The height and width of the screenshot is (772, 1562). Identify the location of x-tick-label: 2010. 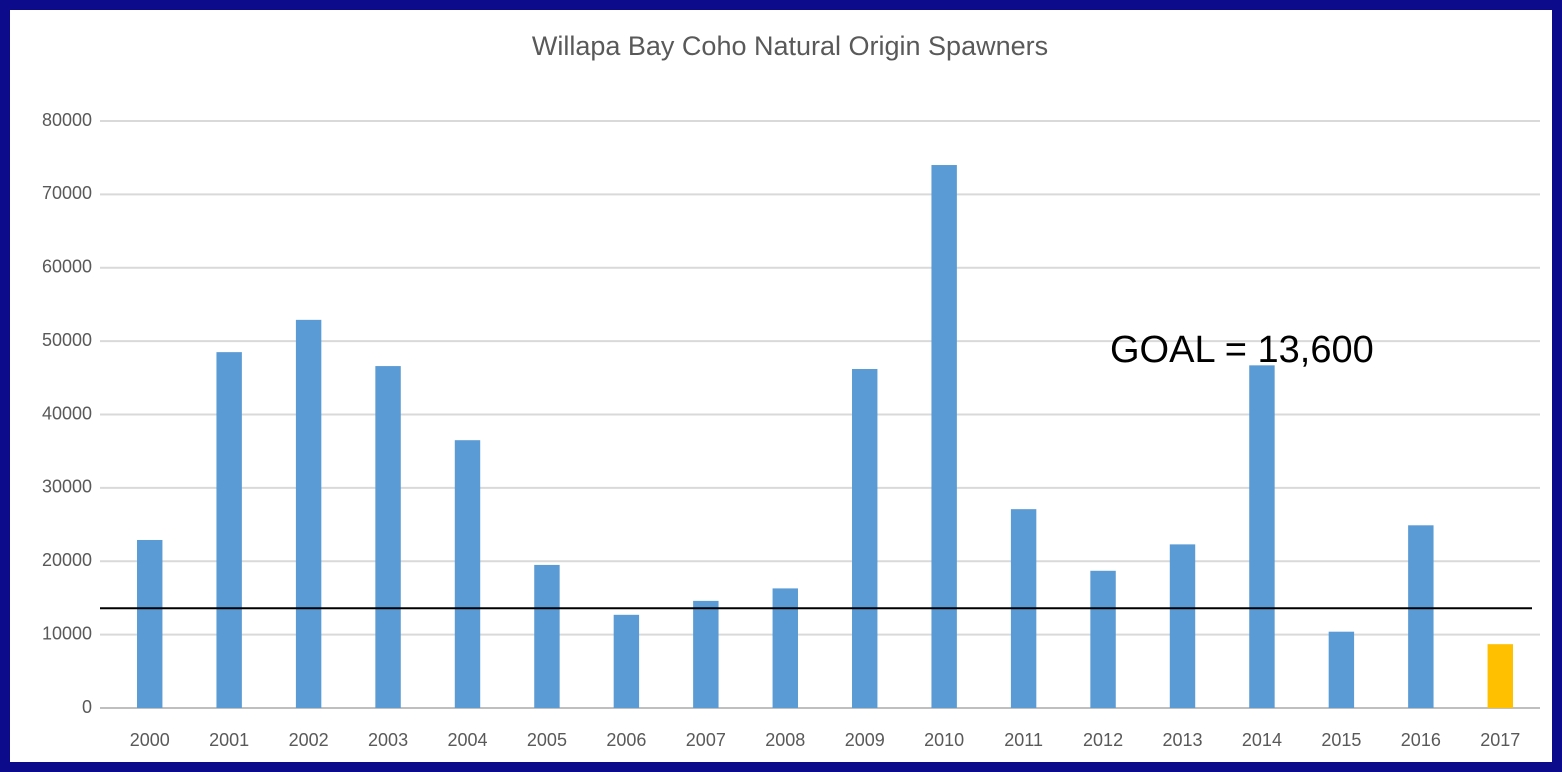
(944, 740).